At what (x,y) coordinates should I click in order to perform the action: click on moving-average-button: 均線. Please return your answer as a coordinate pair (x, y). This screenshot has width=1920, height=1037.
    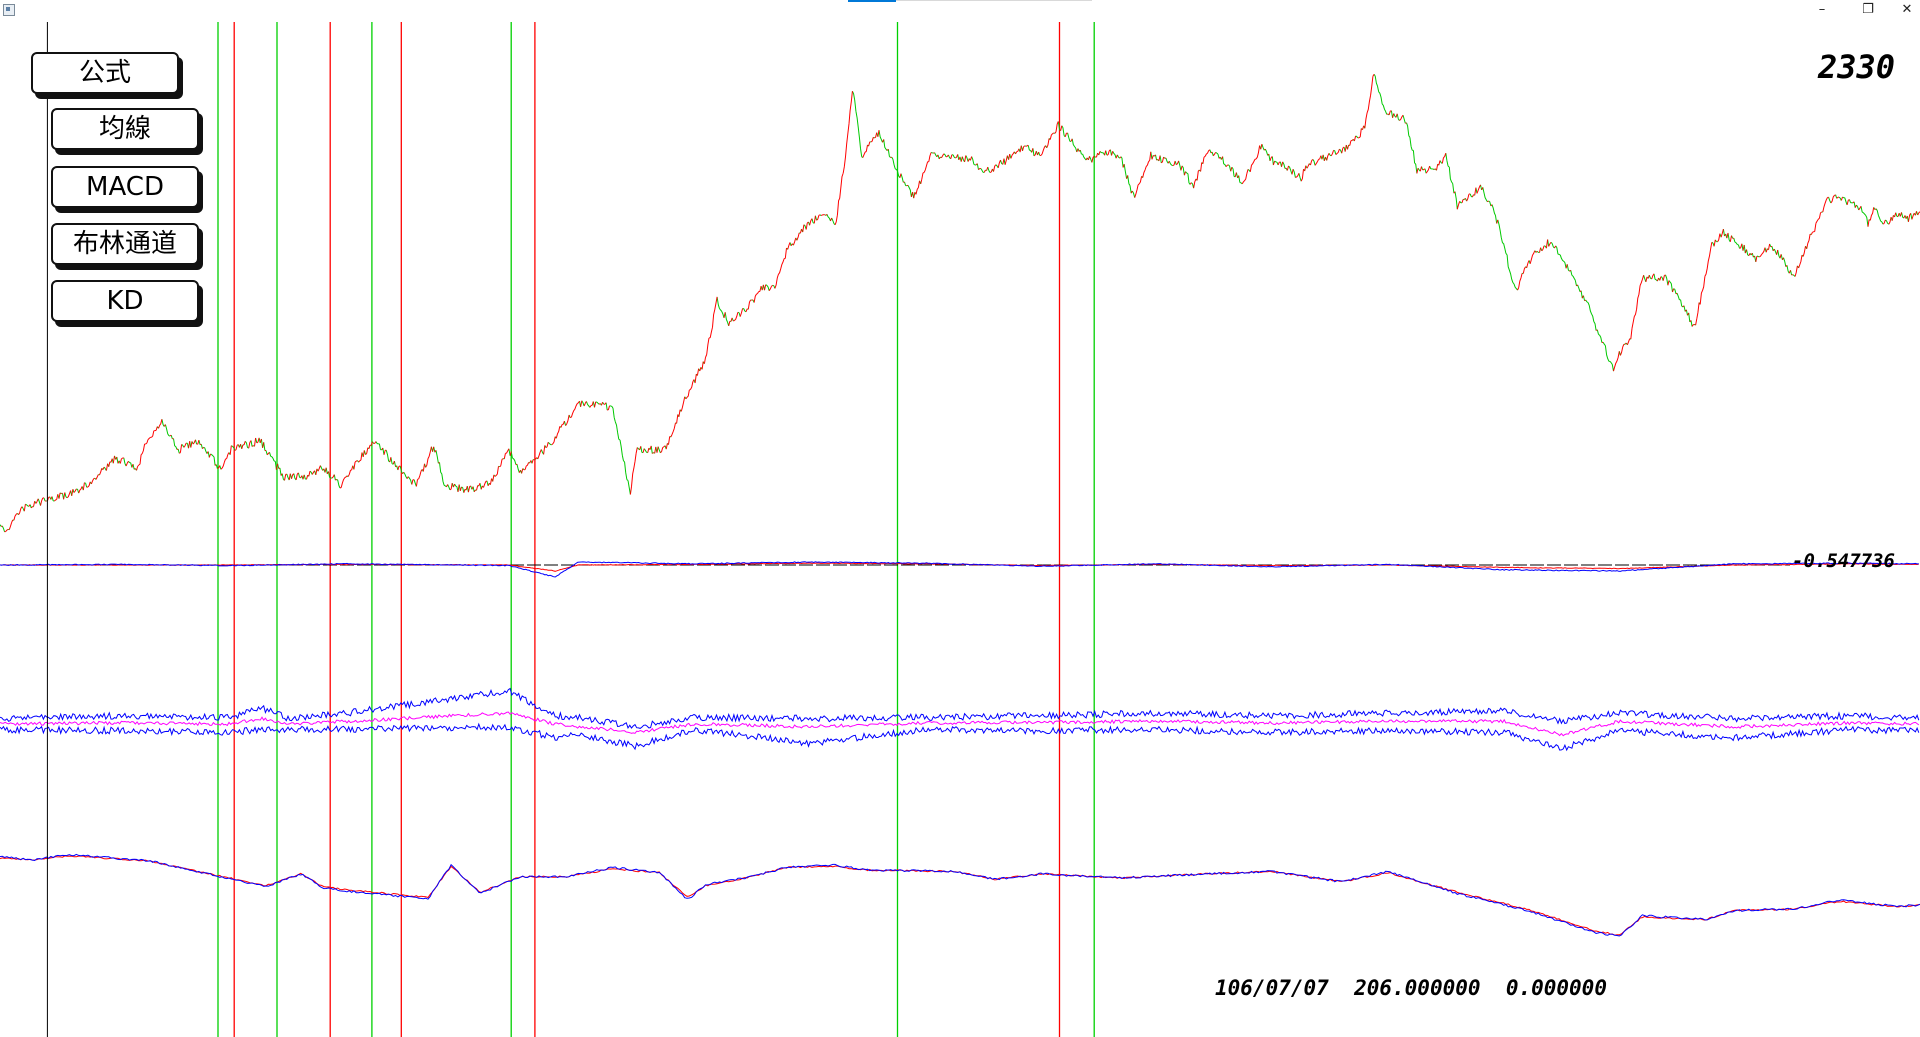
    Looking at the image, I should click on (125, 129).